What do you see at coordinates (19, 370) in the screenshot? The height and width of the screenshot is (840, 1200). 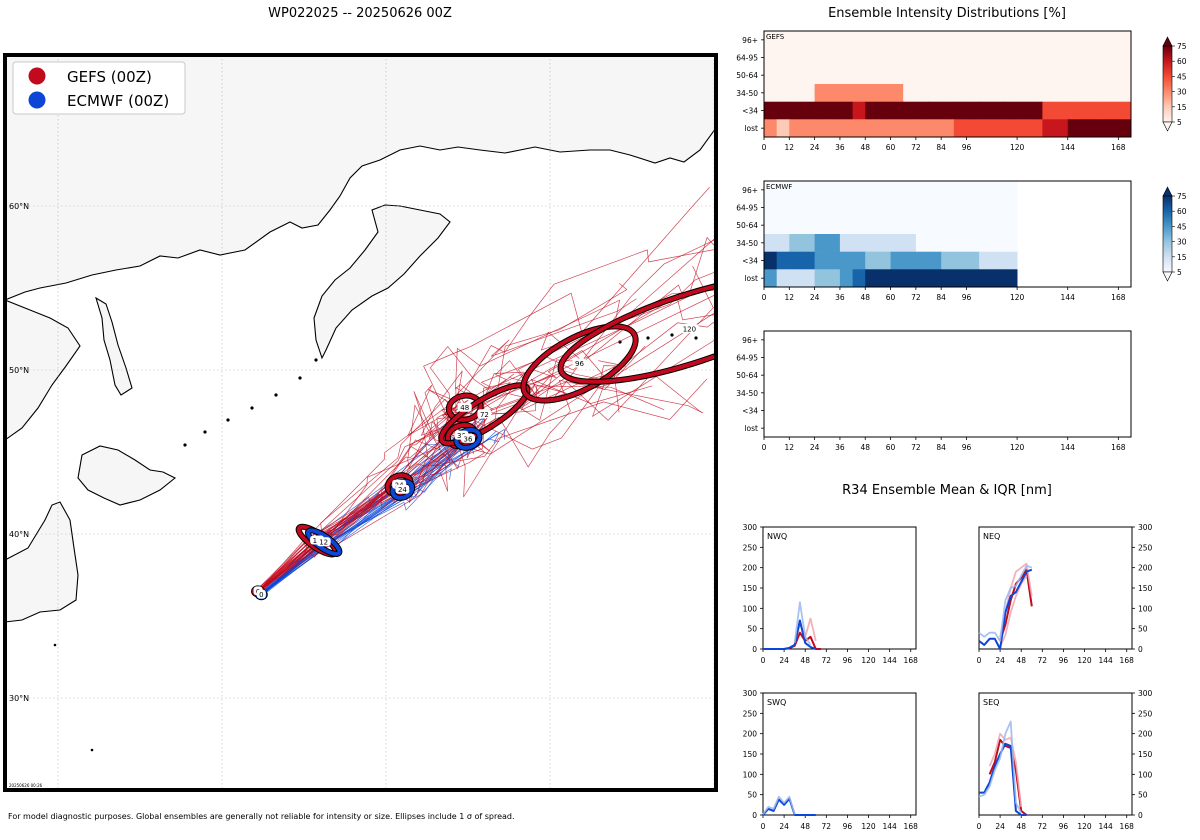 I see `lat-label: 50°N` at bounding box center [19, 370].